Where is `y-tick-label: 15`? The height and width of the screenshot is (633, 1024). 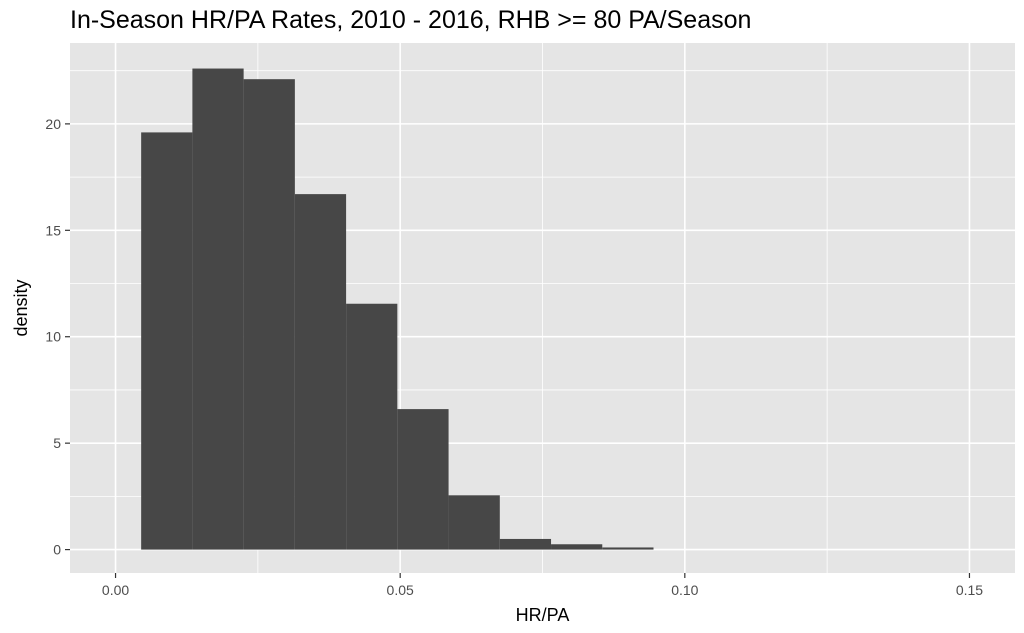
y-tick-label: 15 is located at coordinates (53, 230).